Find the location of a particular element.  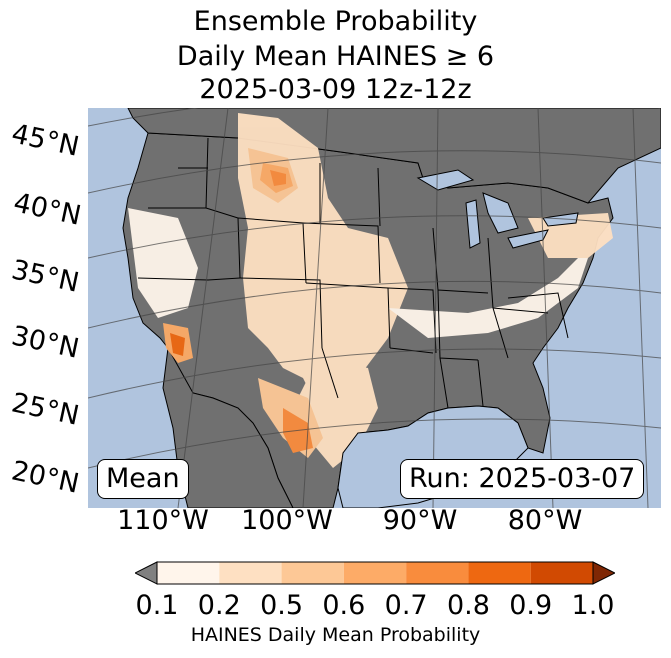

mean-label-box: Mean is located at coordinates (143, 479).